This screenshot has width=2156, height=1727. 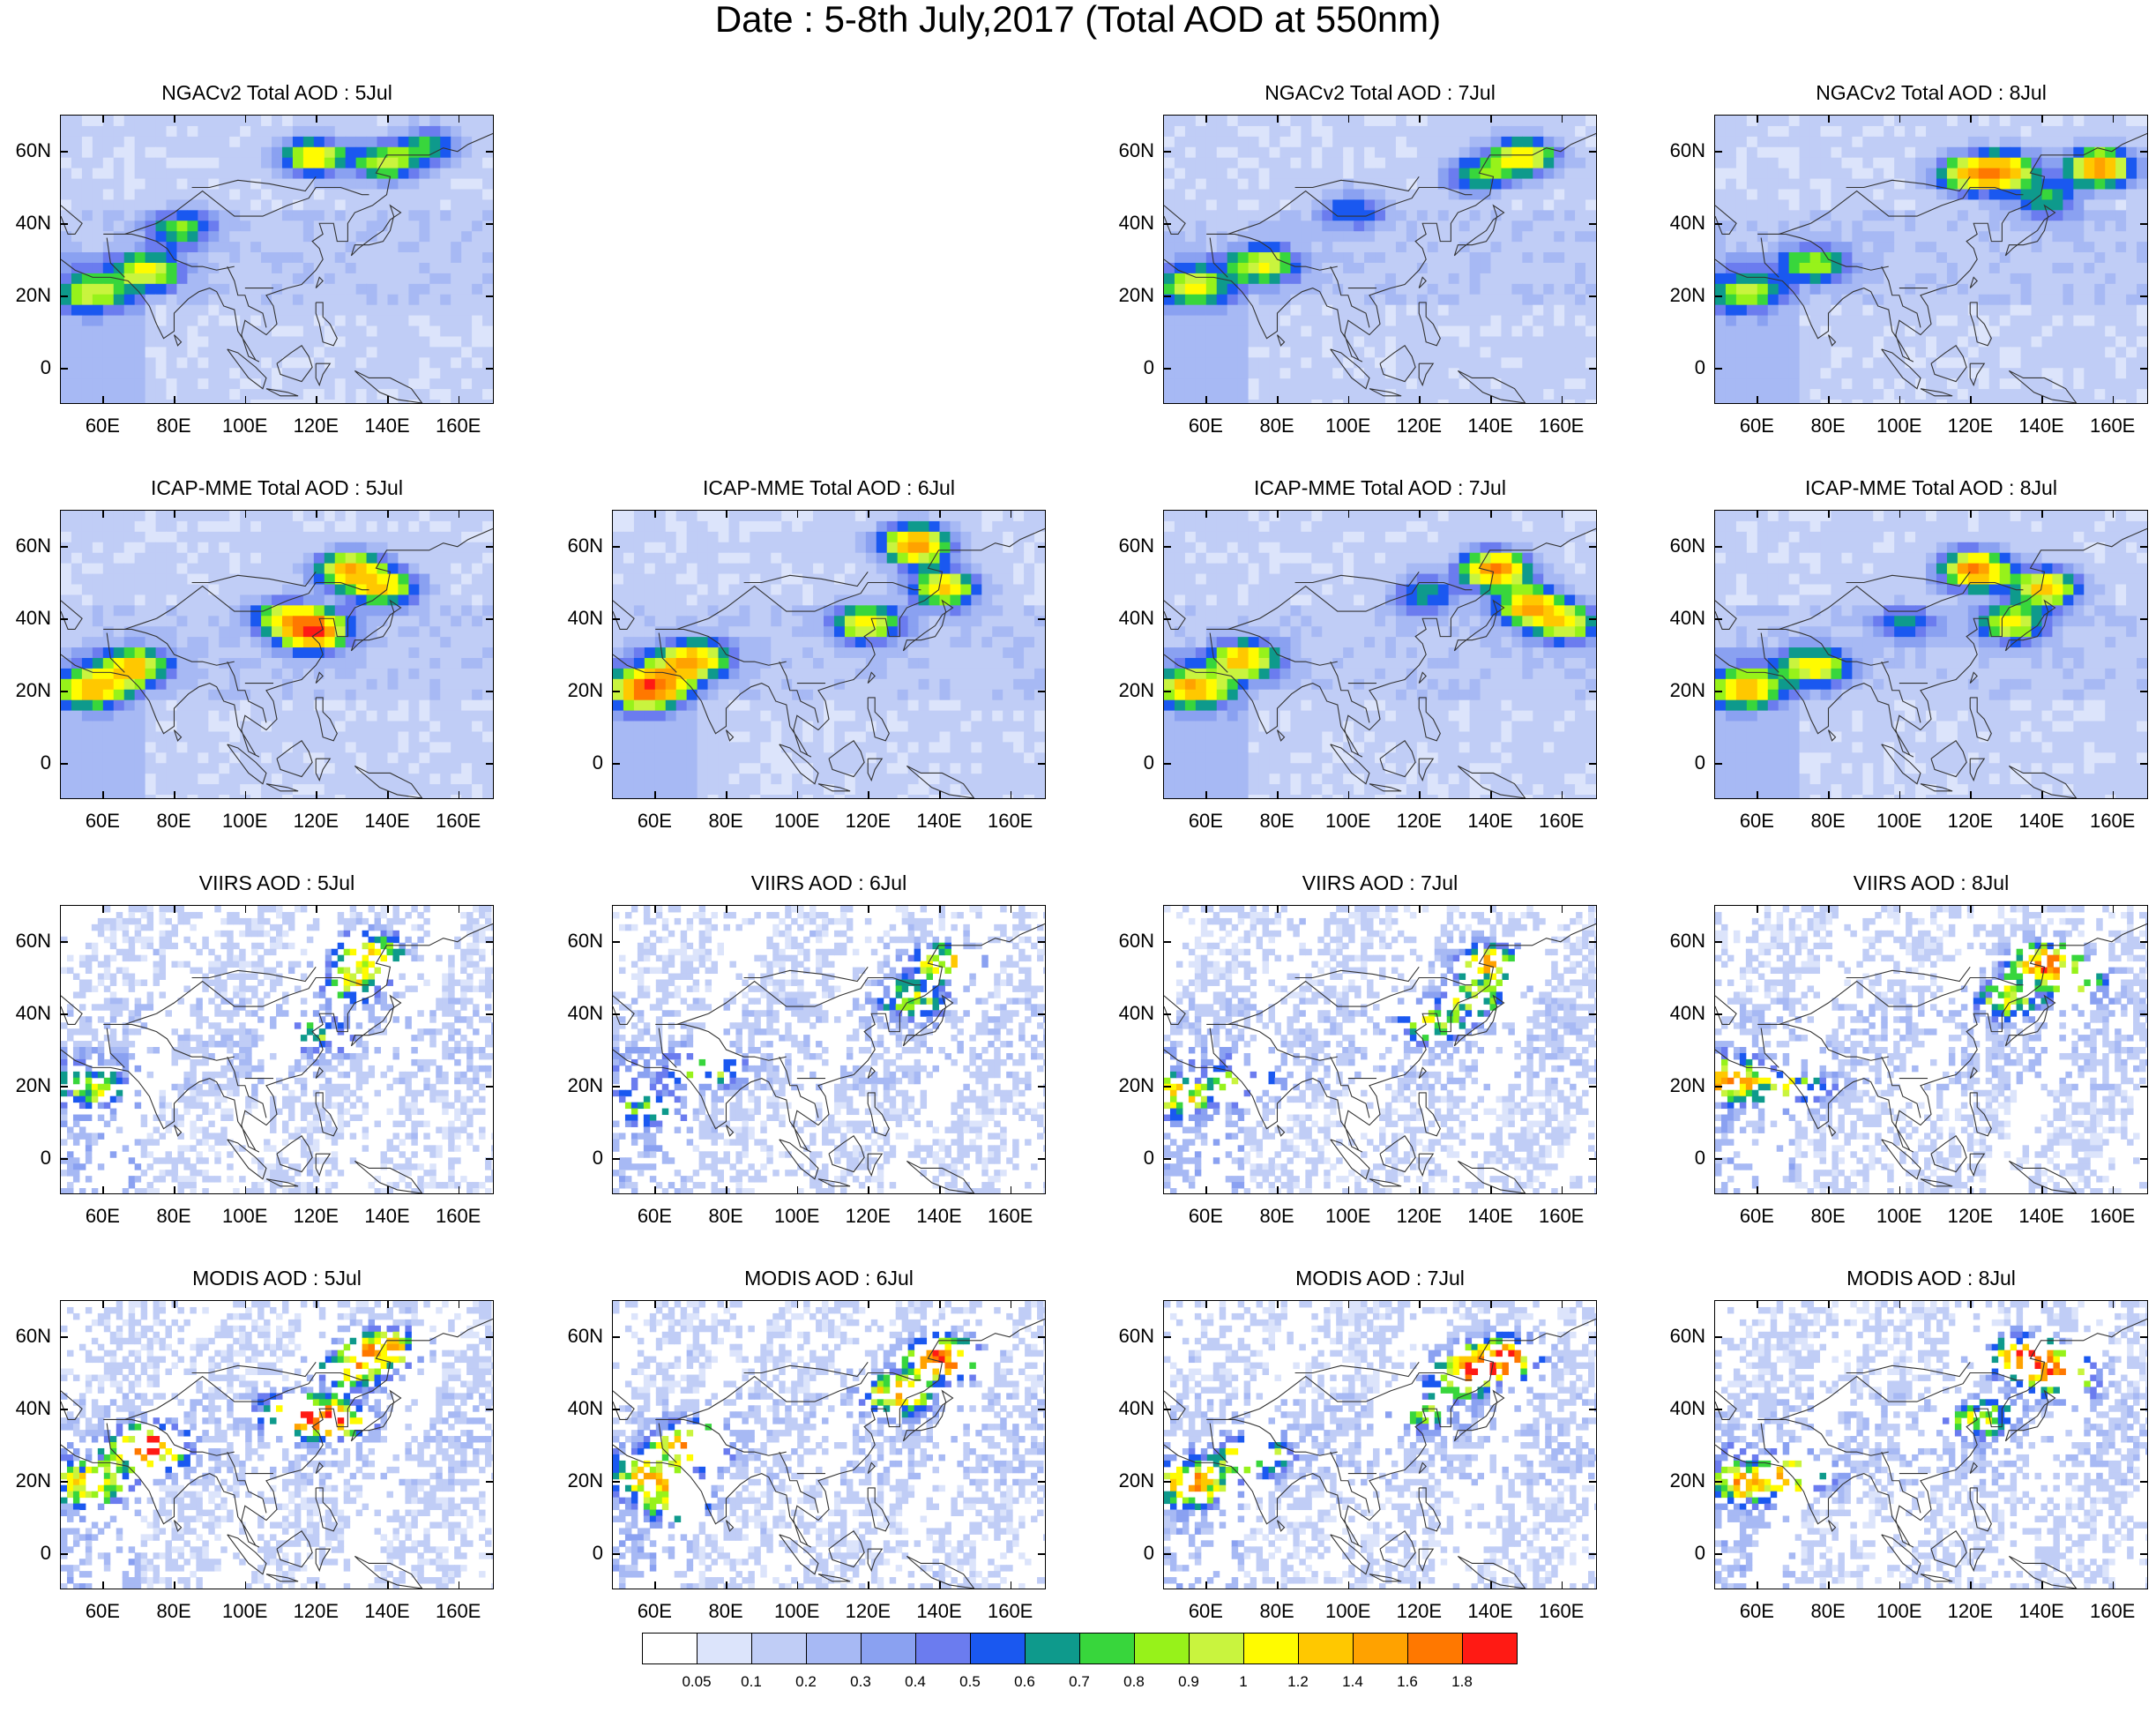 What do you see at coordinates (1462, 1682) in the screenshot?
I see `colorbar-label: 1.8` at bounding box center [1462, 1682].